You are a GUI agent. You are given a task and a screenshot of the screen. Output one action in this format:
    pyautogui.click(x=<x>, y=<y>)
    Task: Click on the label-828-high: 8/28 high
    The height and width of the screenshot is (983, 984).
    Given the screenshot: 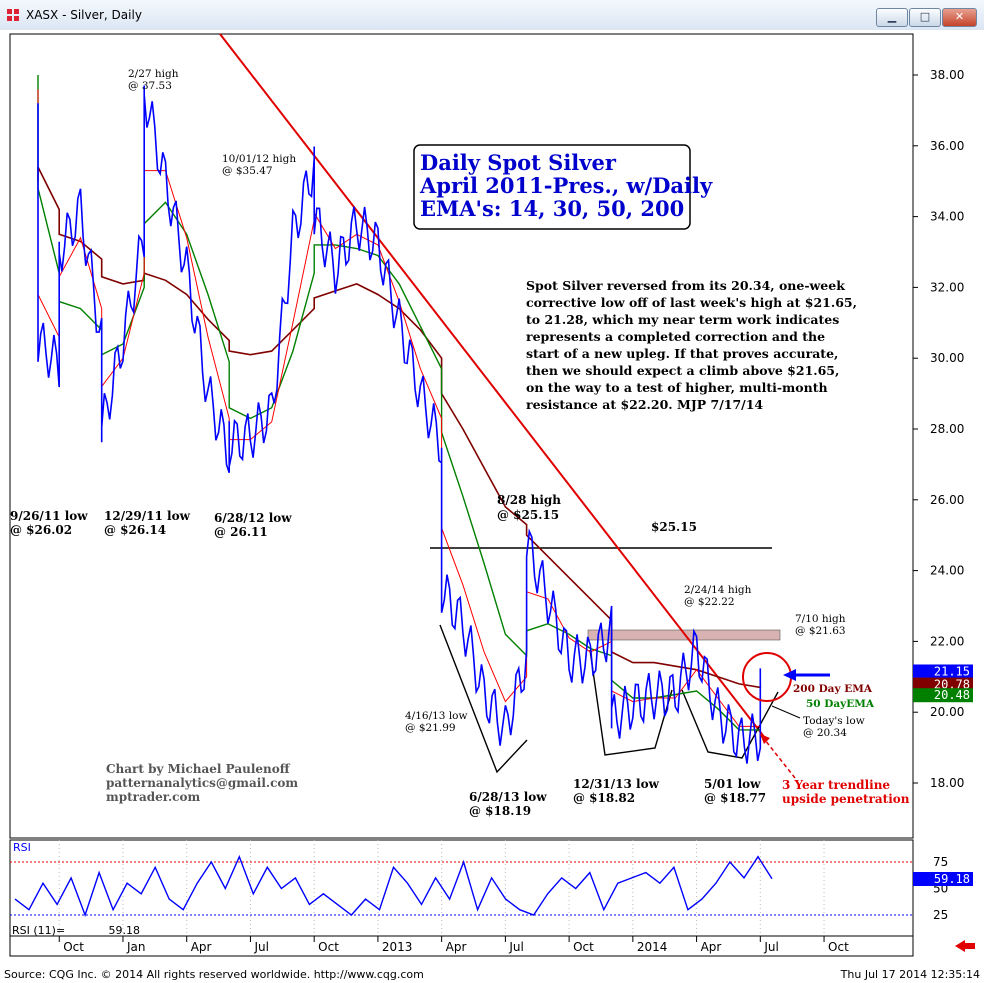 What is the action you would take?
    pyautogui.click(x=529, y=500)
    